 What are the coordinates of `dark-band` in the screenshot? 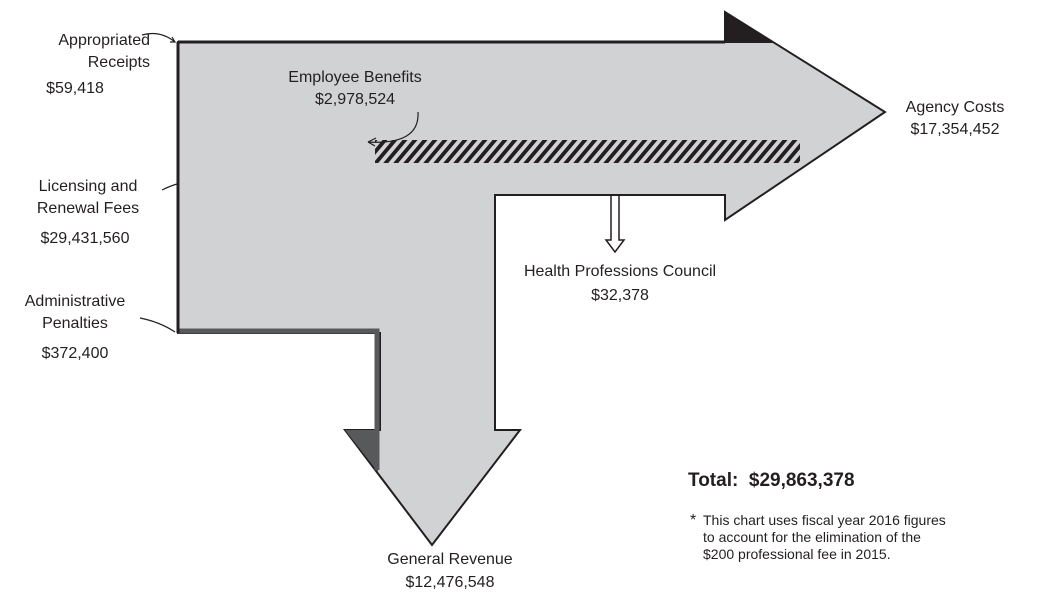 It's located at (279, 399).